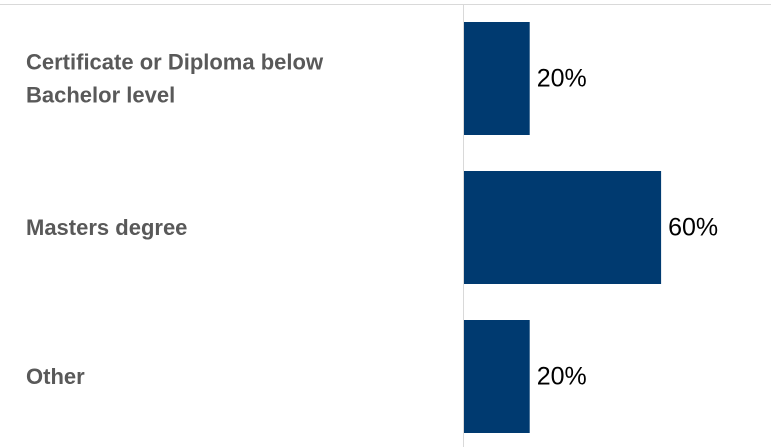 The image size is (771, 447). Describe the element at coordinates (55, 376) in the screenshot. I see `category-label-2-line-0: Other` at that location.